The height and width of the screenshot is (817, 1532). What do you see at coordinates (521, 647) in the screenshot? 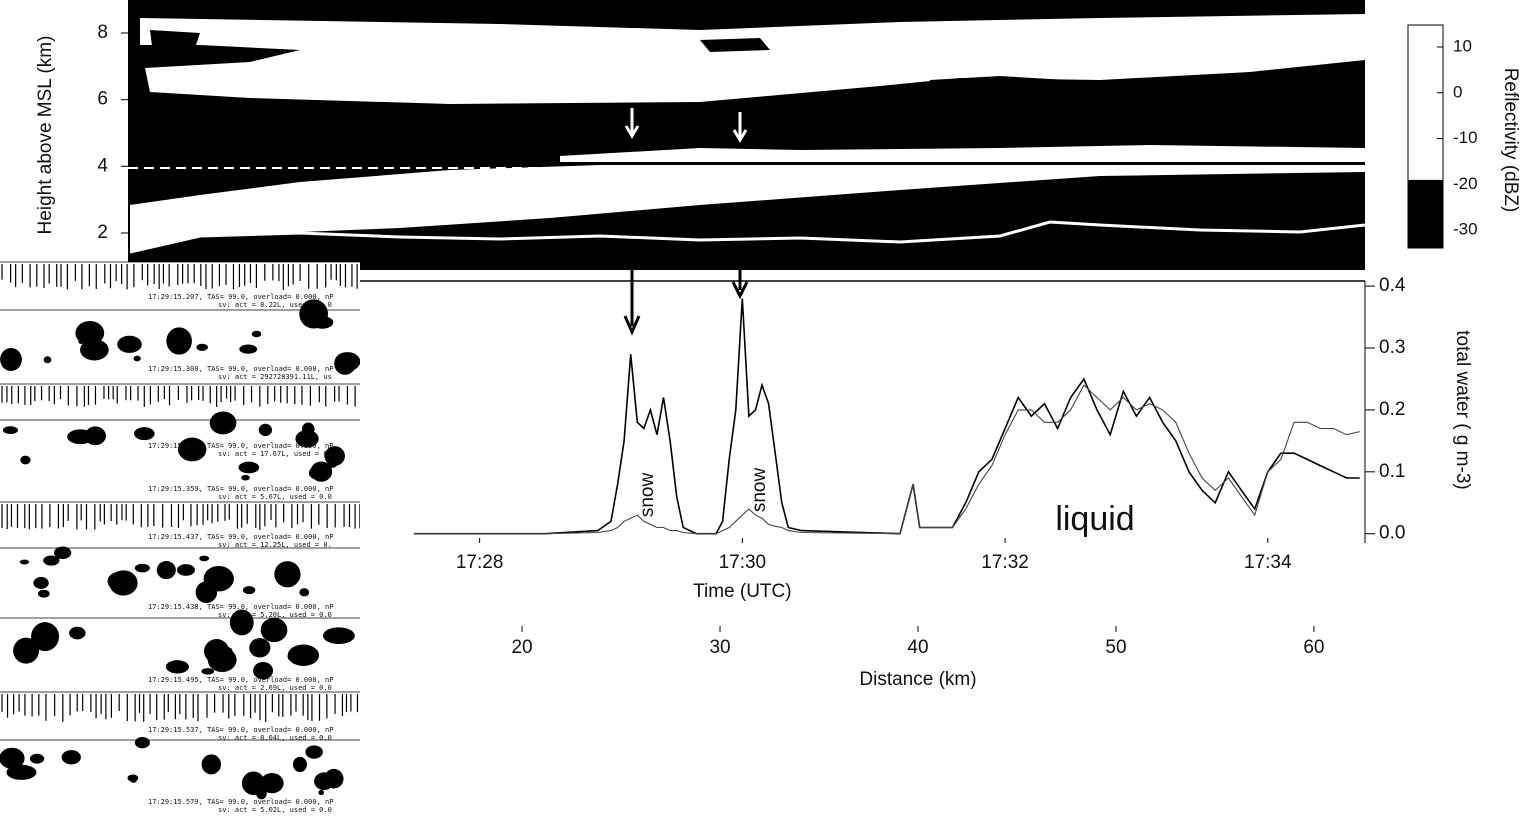
I see `x2-tick-label: 20` at bounding box center [521, 647].